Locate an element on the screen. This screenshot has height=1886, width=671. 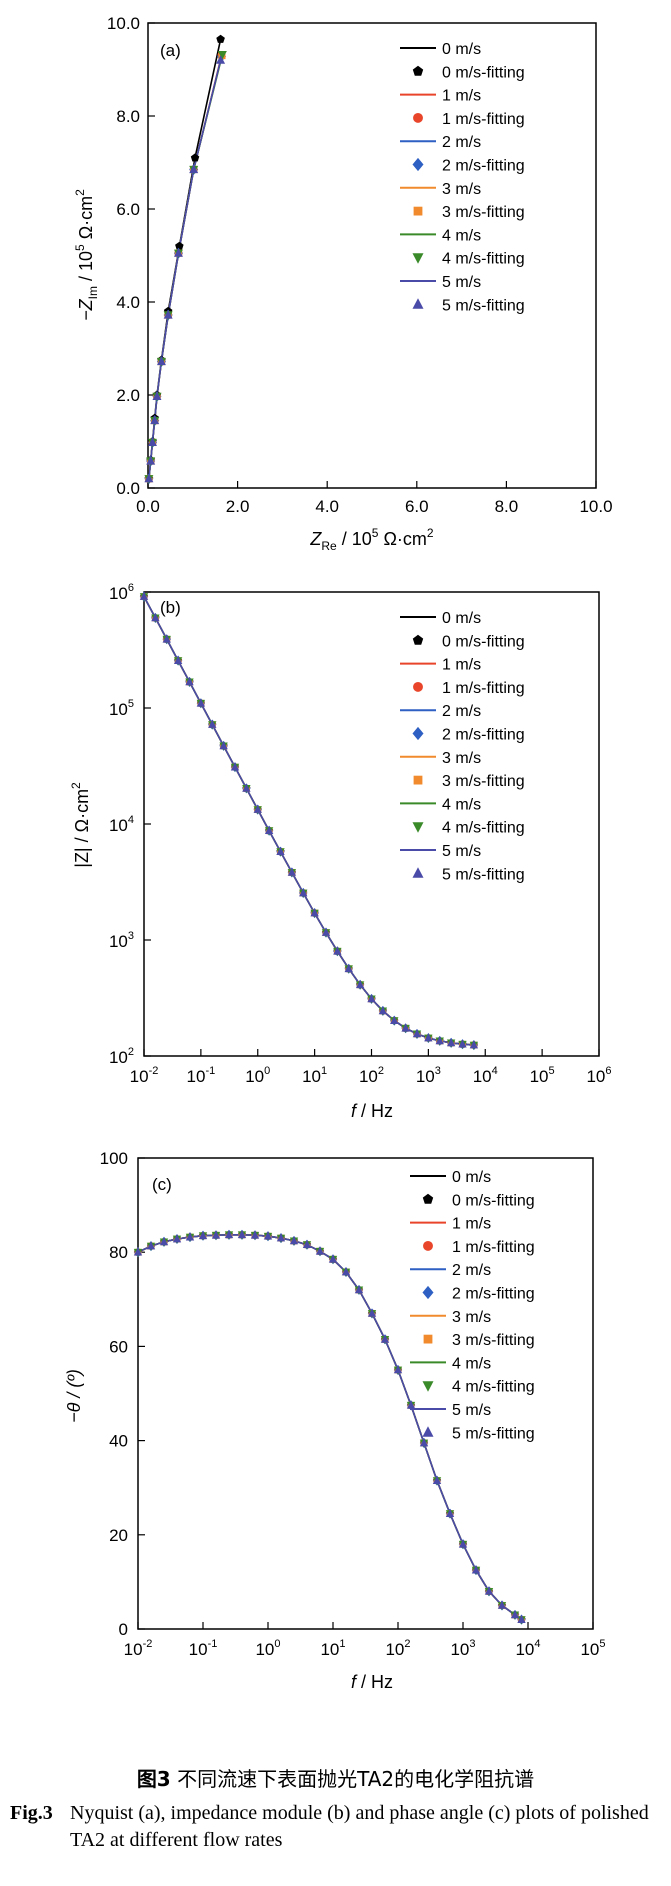
tick-label: 80 is located at coordinates (118, 1252).